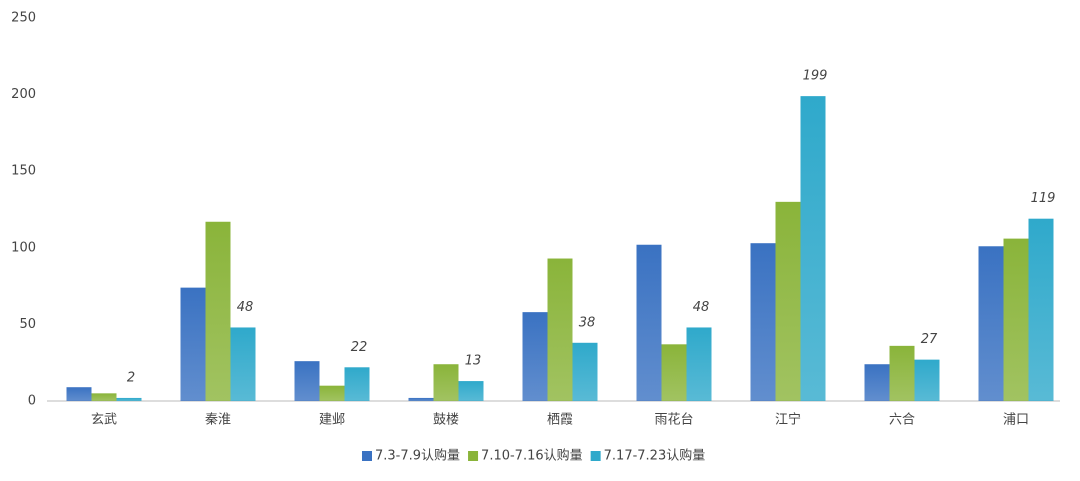 This screenshot has width=1080, height=481. I want to click on value-label: 27, so click(929, 339).